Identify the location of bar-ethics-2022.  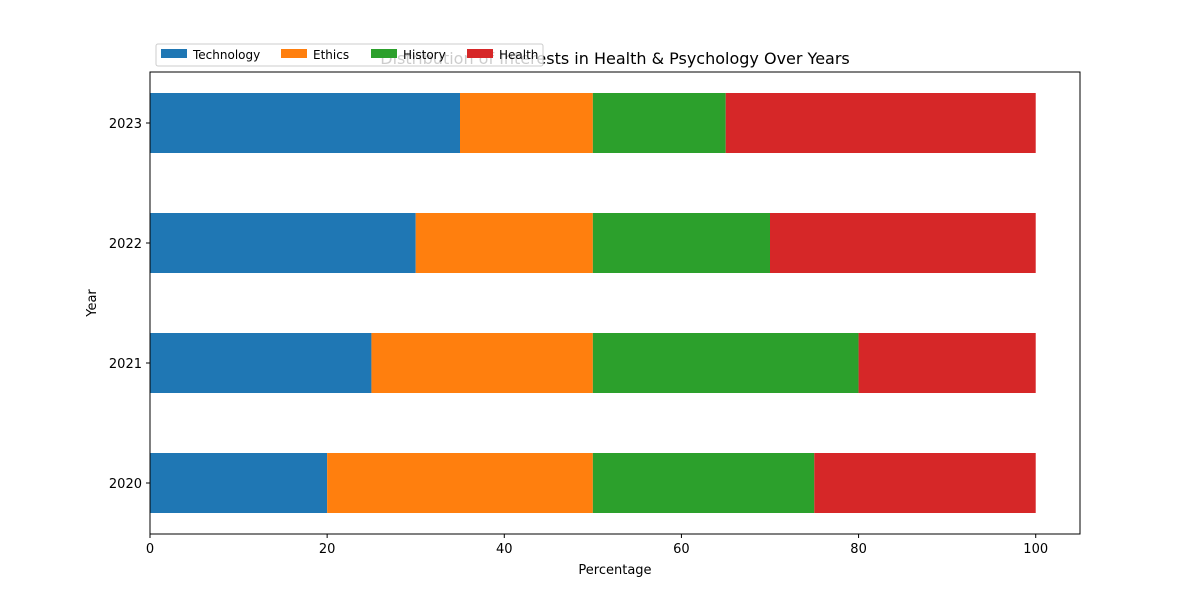
(504, 243).